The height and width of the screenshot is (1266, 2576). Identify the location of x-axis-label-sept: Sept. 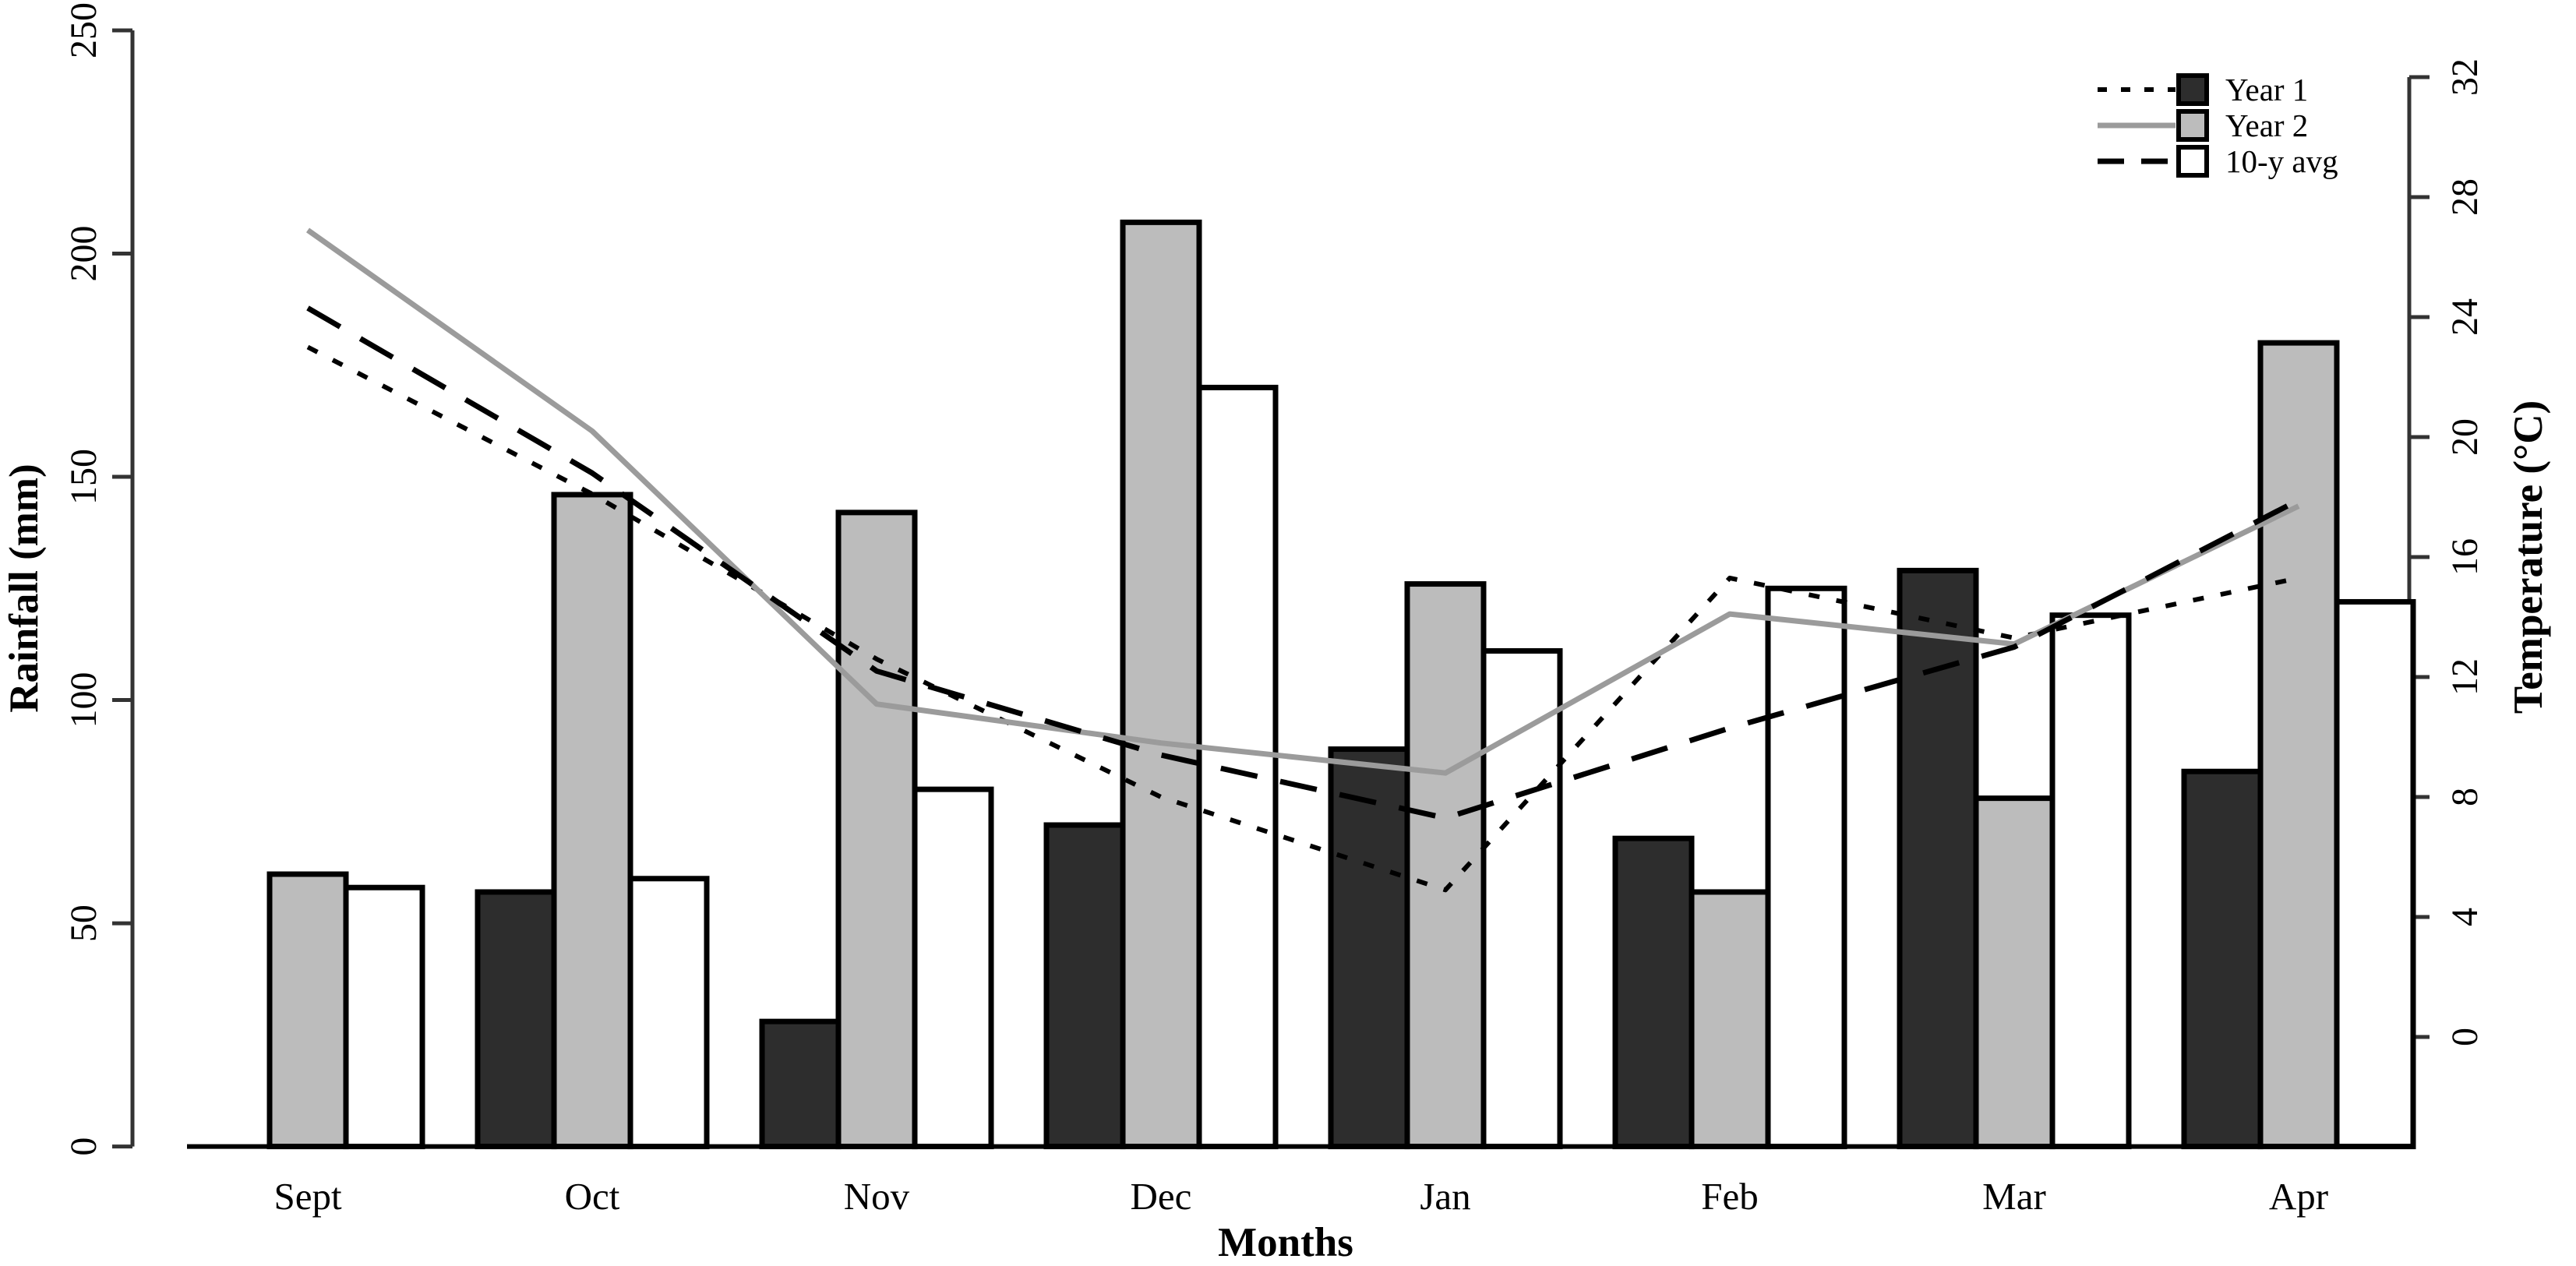
(307, 1197).